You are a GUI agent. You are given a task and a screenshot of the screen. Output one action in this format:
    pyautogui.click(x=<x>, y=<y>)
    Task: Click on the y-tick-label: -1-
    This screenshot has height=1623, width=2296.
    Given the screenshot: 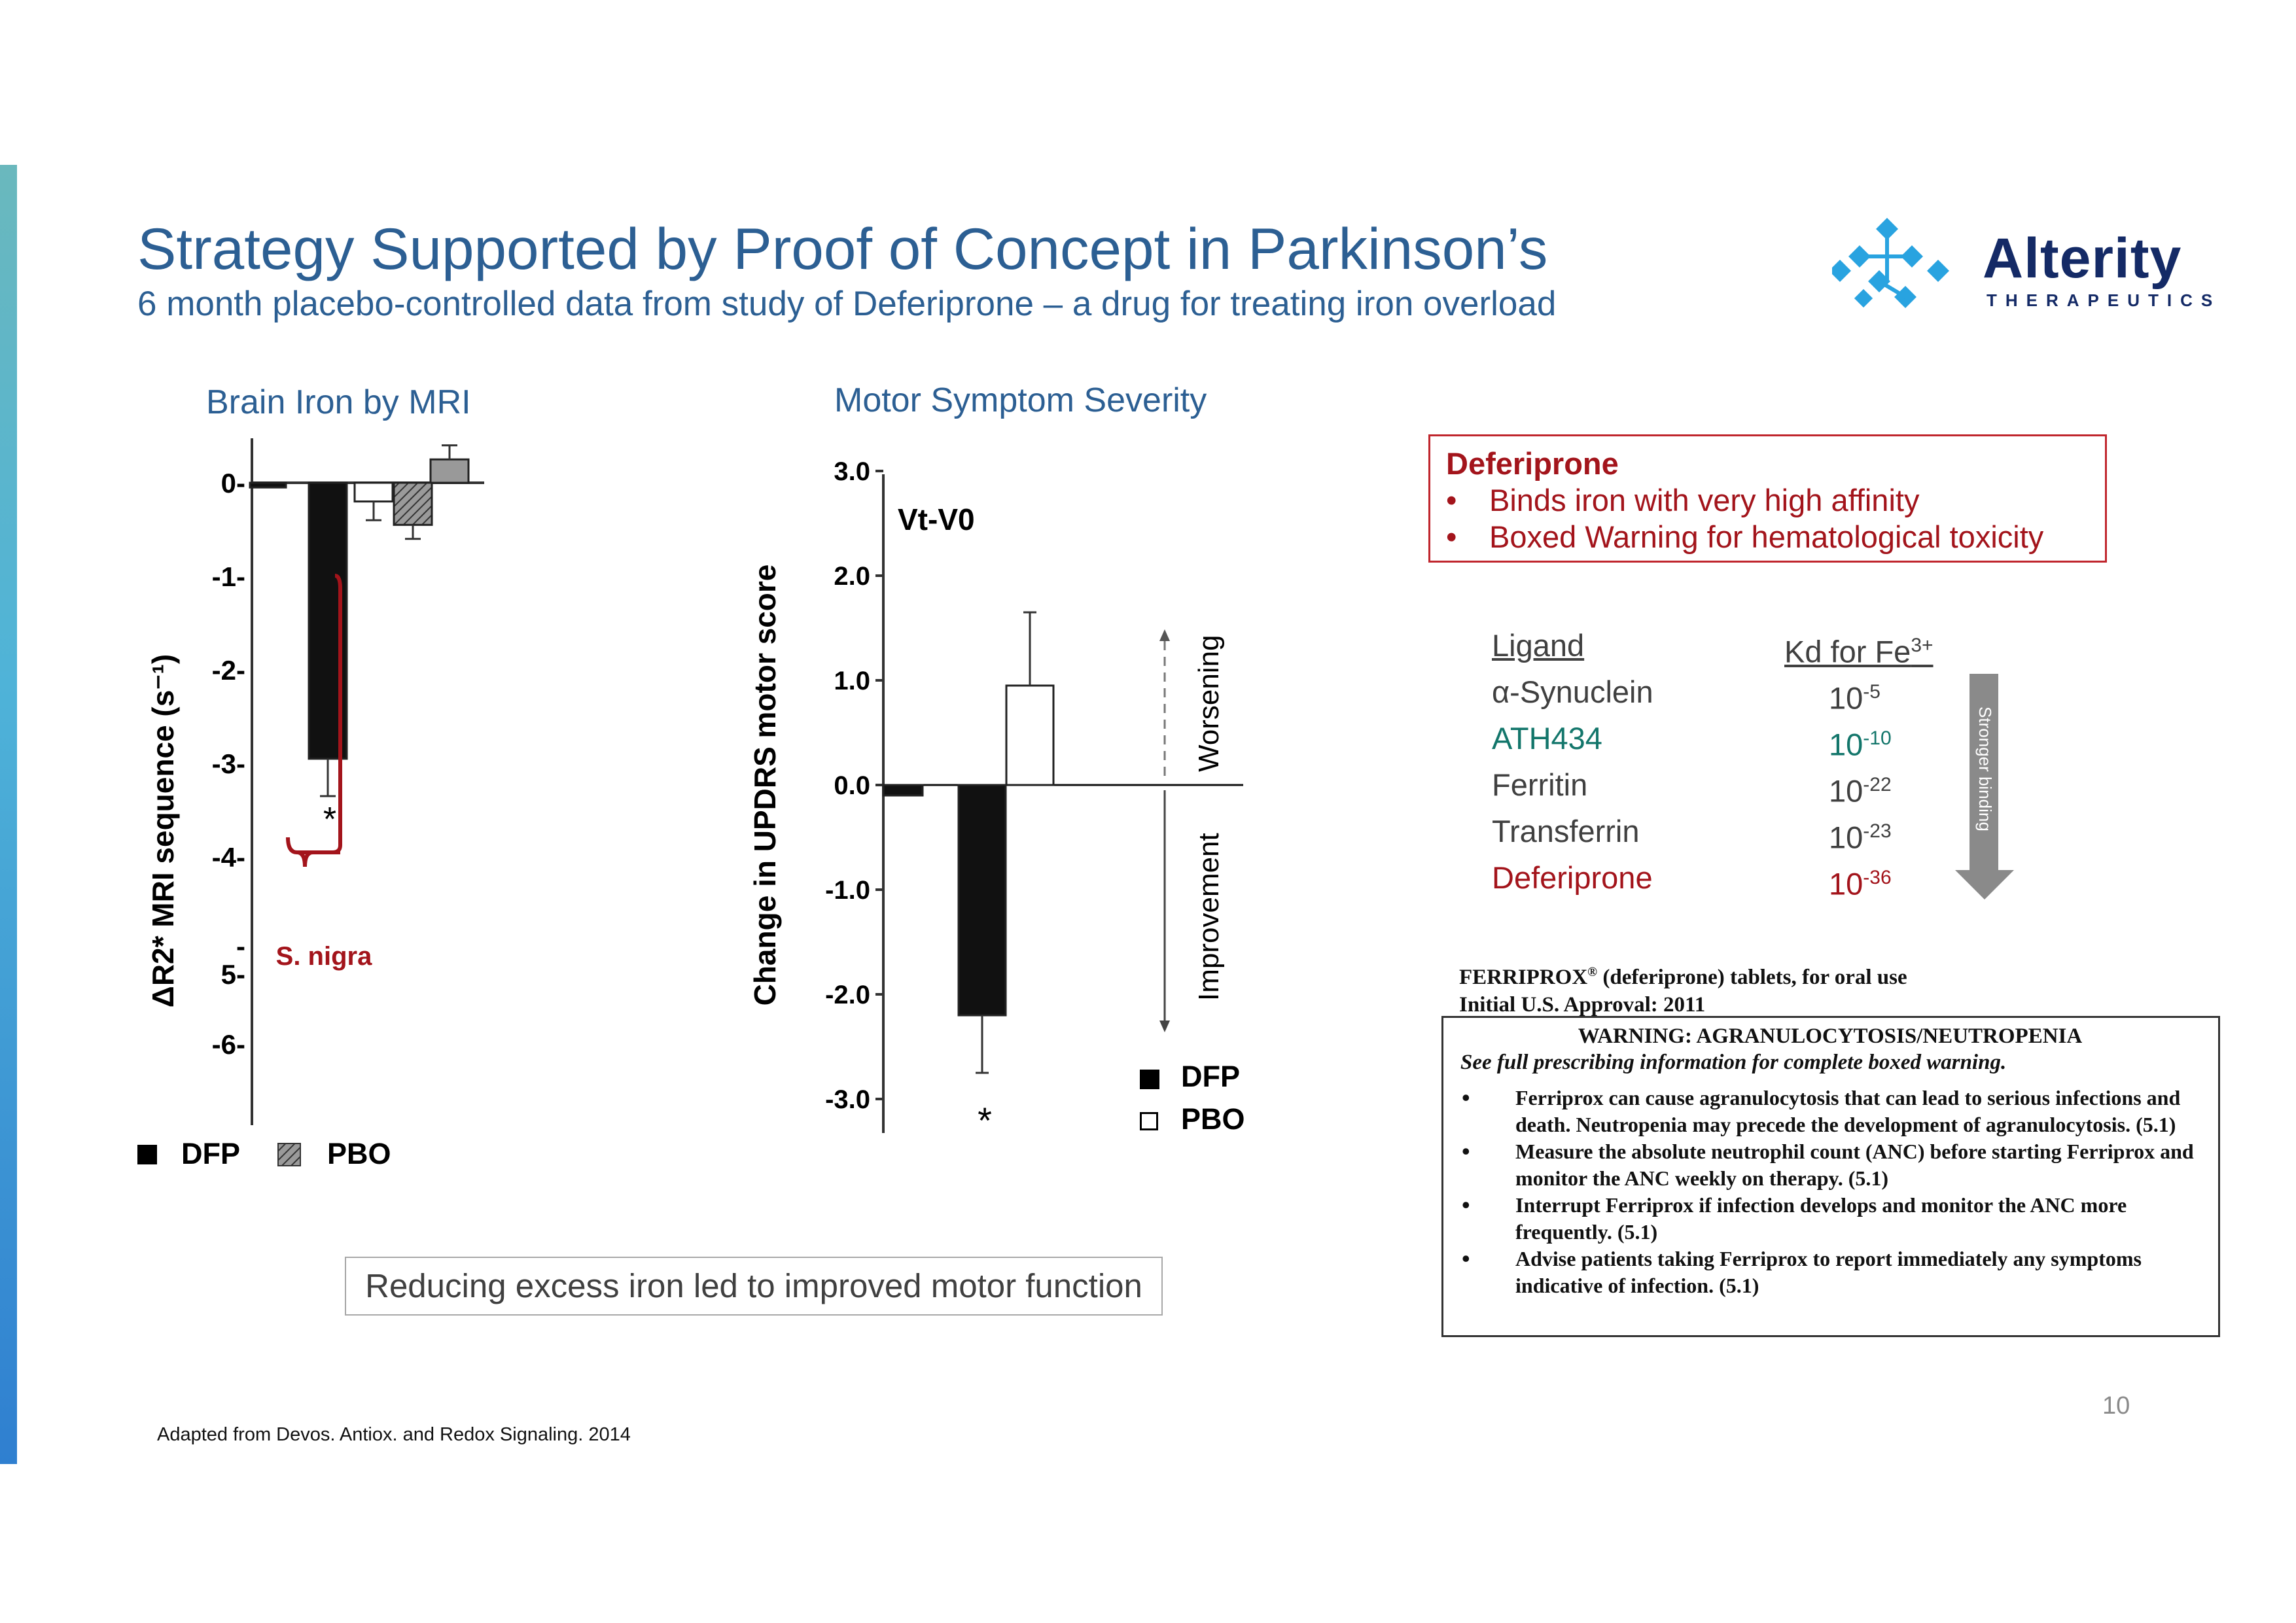 What is the action you would take?
    pyautogui.click(x=228, y=577)
    